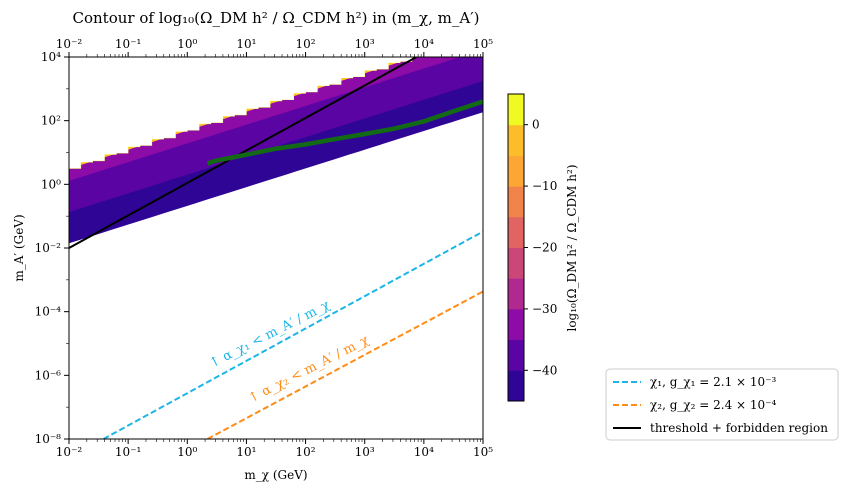 The image size is (851, 494). Describe the element at coordinates (51, 184) in the screenshot. I see `y-tick-label: 10⁰` at that location.